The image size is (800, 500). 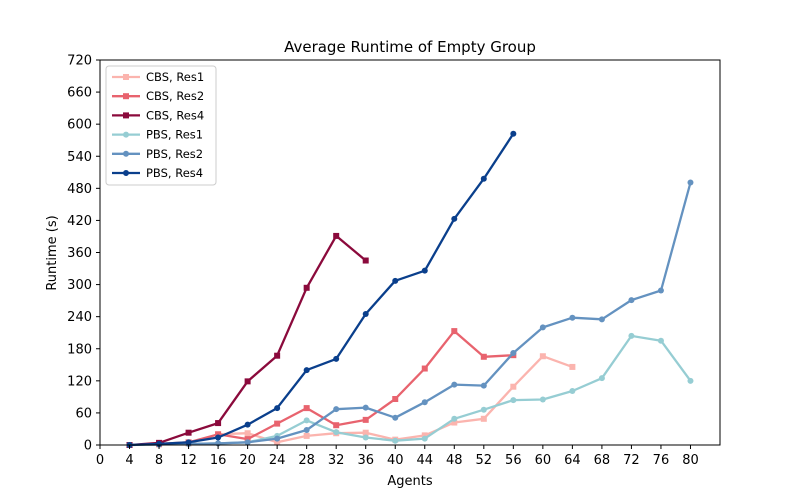 What do you see at coordinates (410, 47) in the screenshot?
I see `chart-title: Average Runtime of Empty Group` at bounding box center [410, 47].